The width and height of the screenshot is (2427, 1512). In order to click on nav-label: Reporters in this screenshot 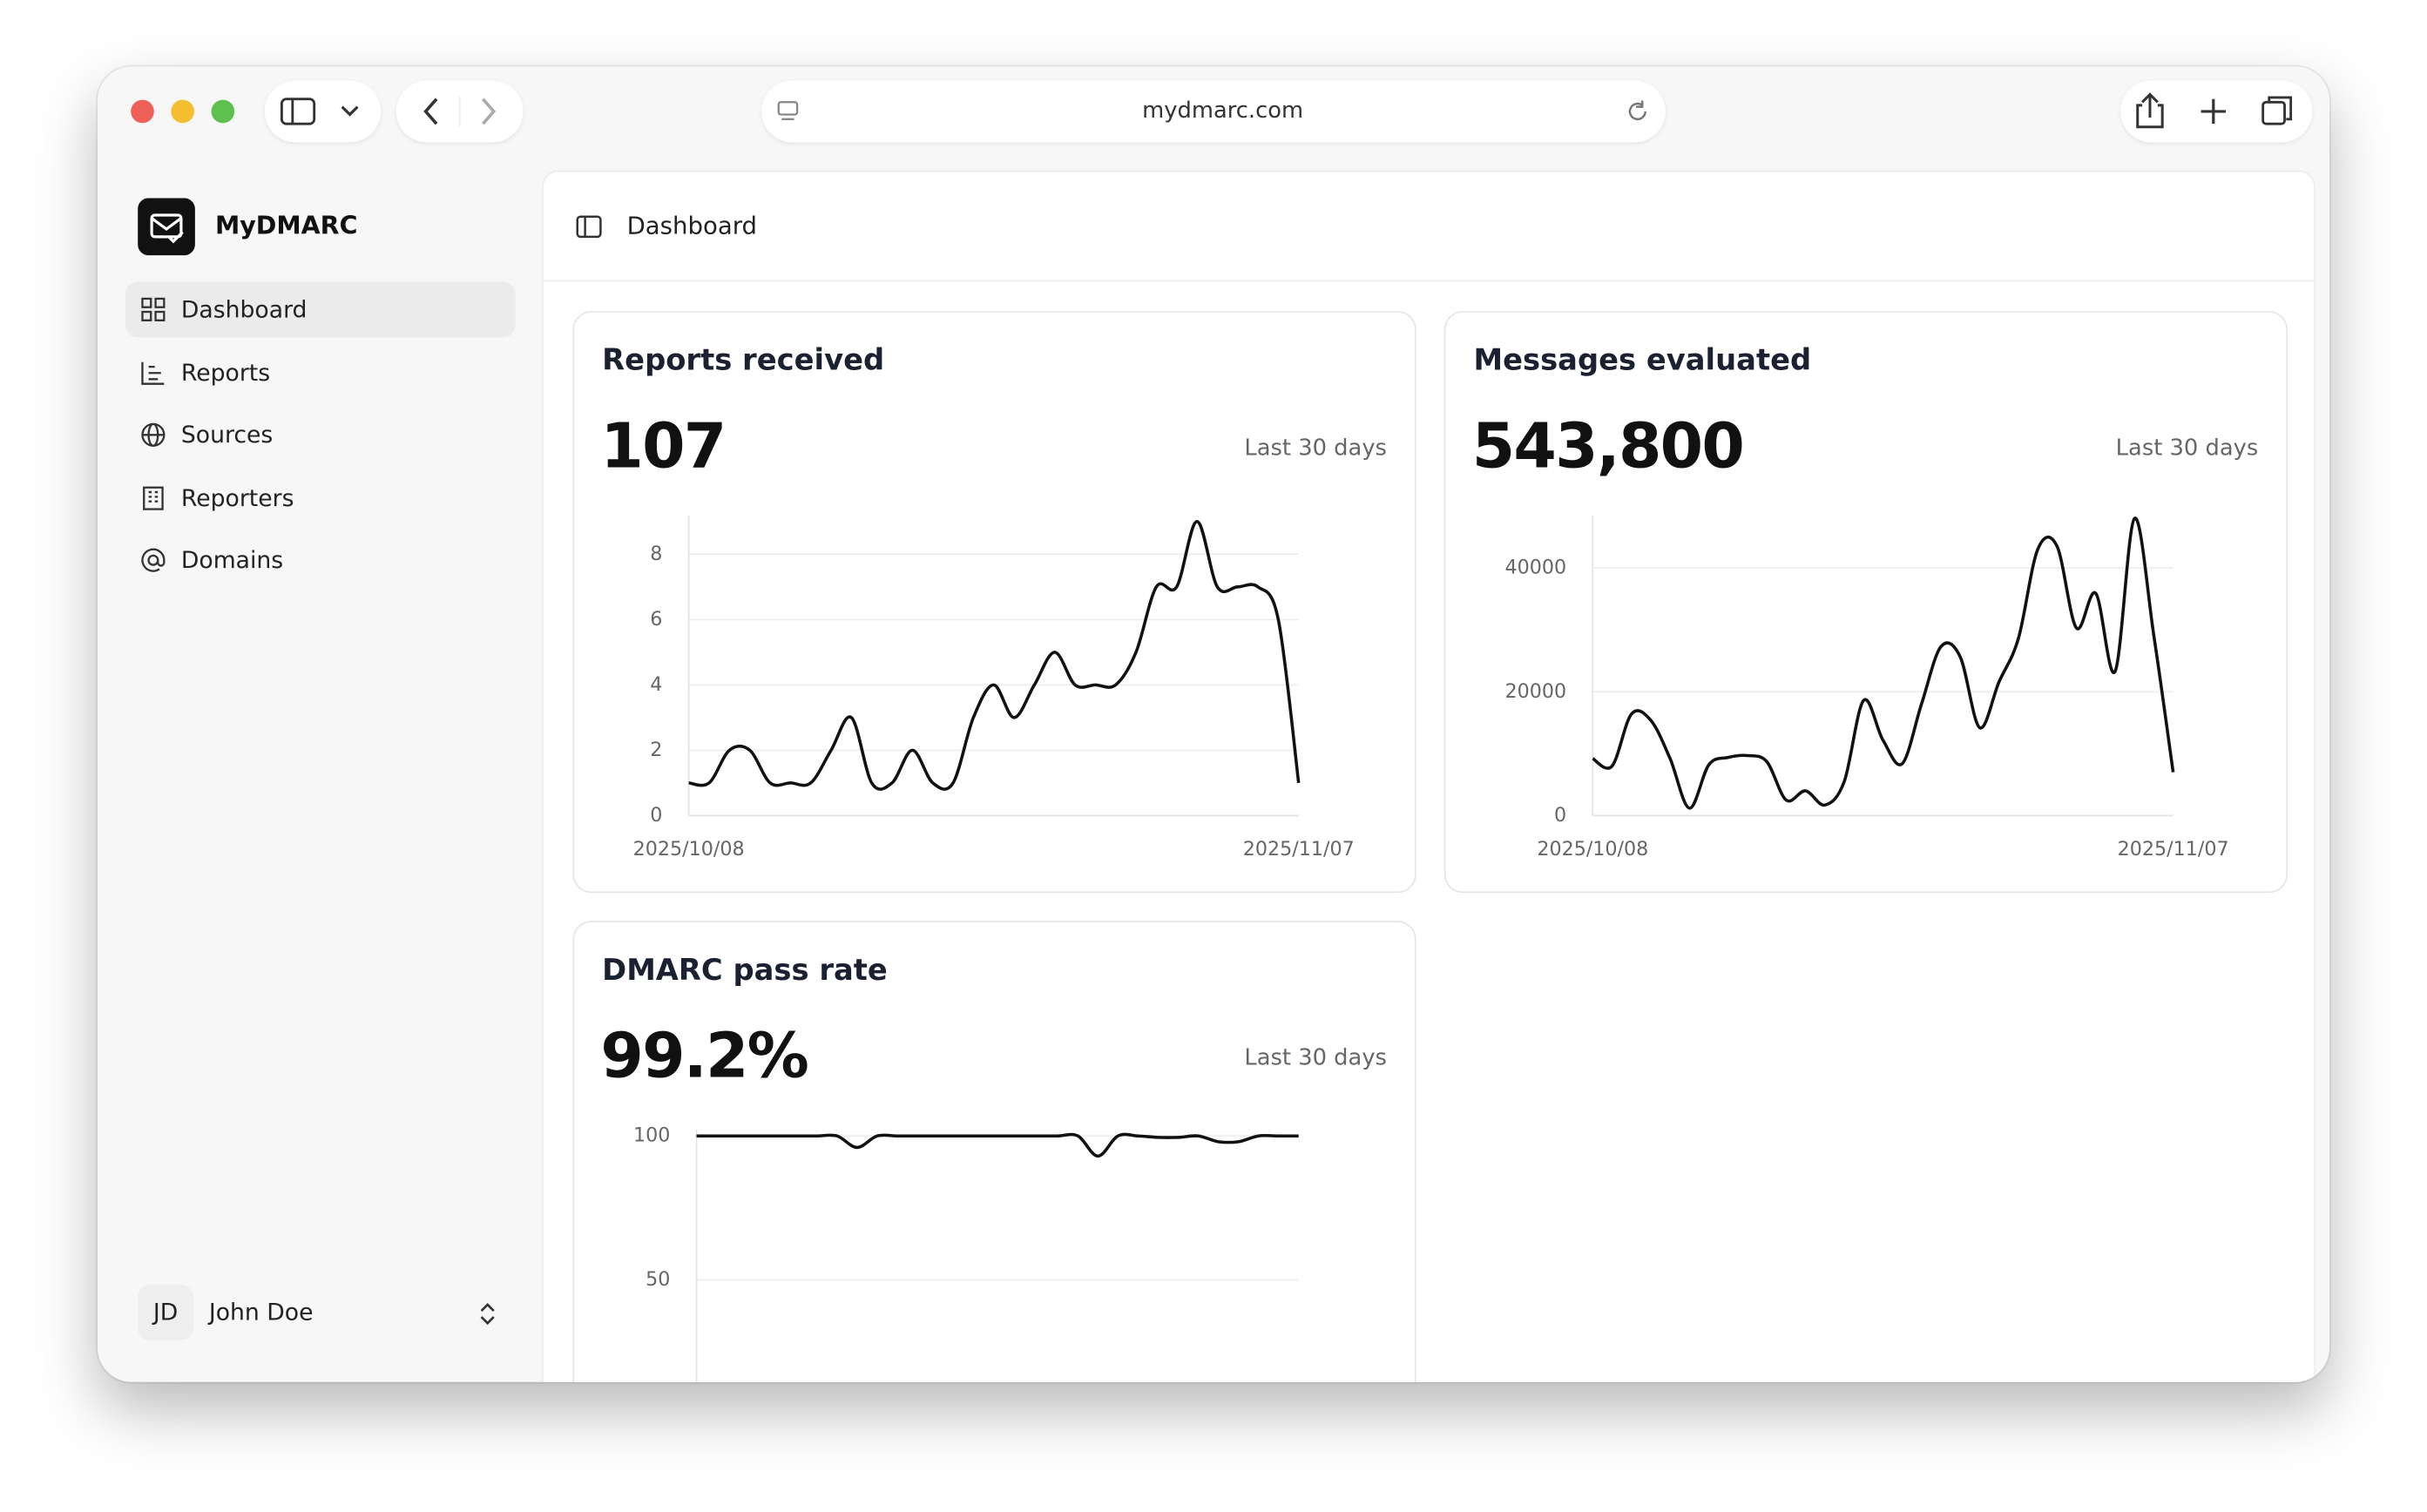, I will do `click(237, 498)`.